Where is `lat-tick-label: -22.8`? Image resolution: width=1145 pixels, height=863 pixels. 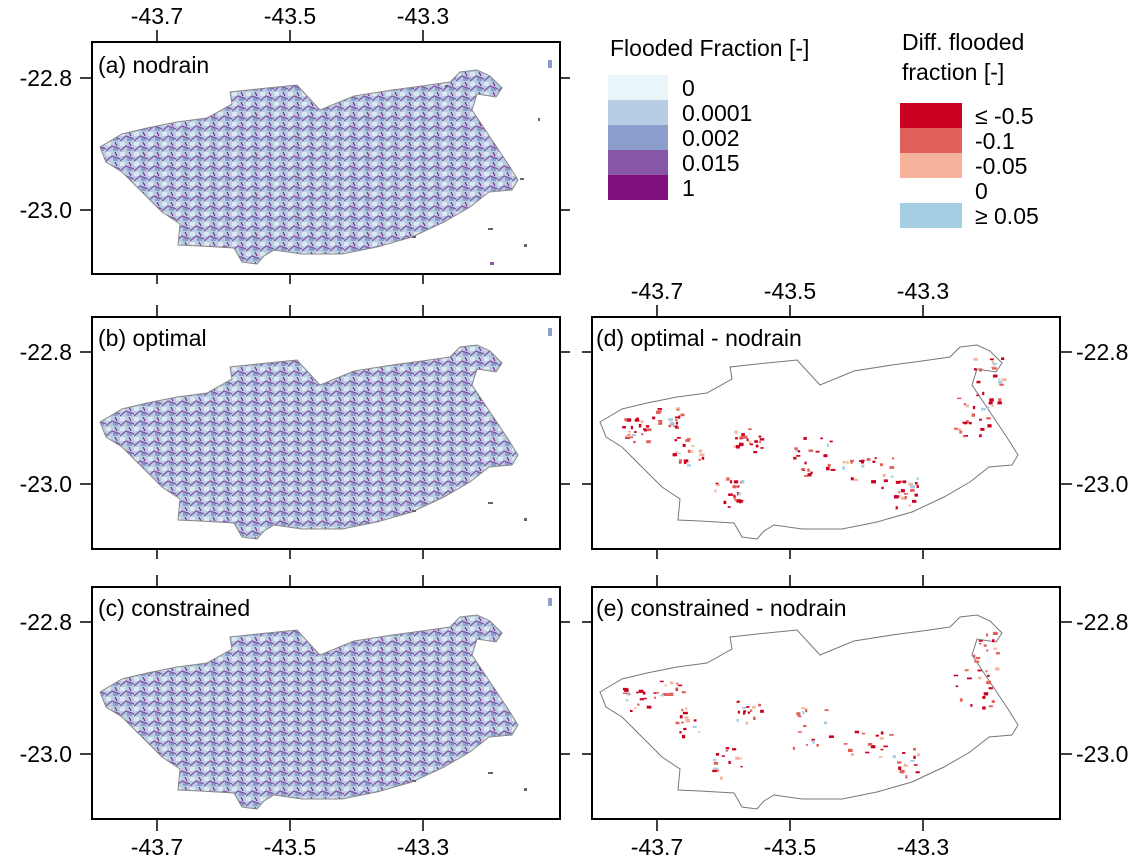
lat-tick-label: -22.8 is located at coordinates (46, 352).